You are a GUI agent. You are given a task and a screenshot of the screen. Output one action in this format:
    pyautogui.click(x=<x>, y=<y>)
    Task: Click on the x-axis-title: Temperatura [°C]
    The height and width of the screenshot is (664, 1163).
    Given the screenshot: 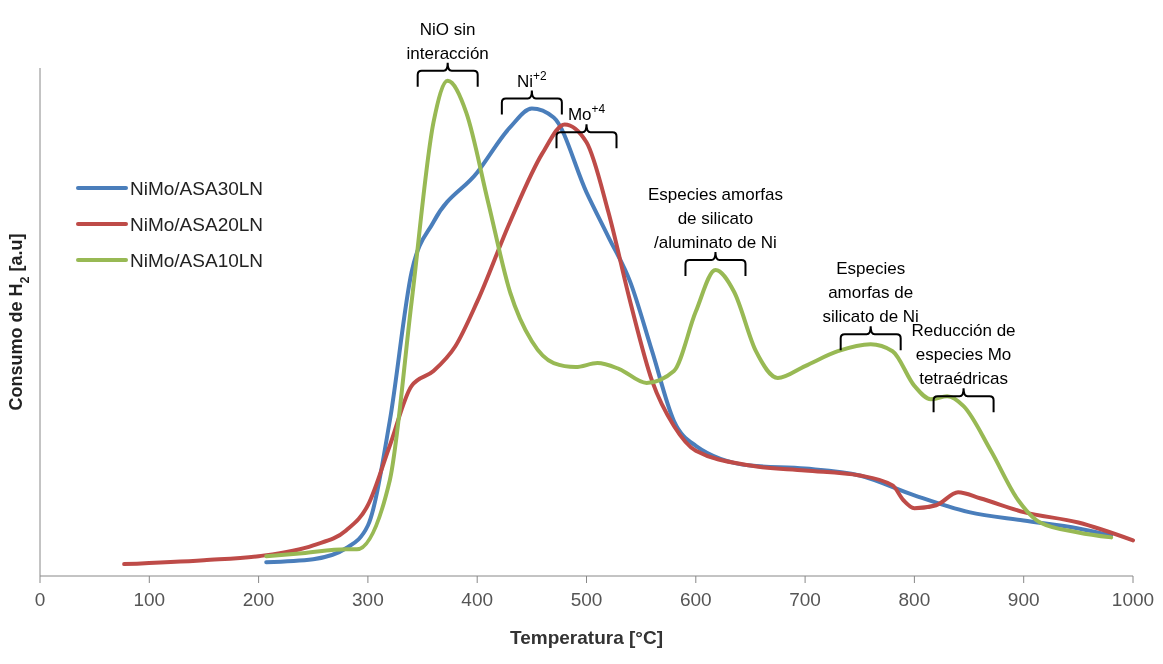 What is the action you would take?
    pyautogui.click(x=586, y=637)
    